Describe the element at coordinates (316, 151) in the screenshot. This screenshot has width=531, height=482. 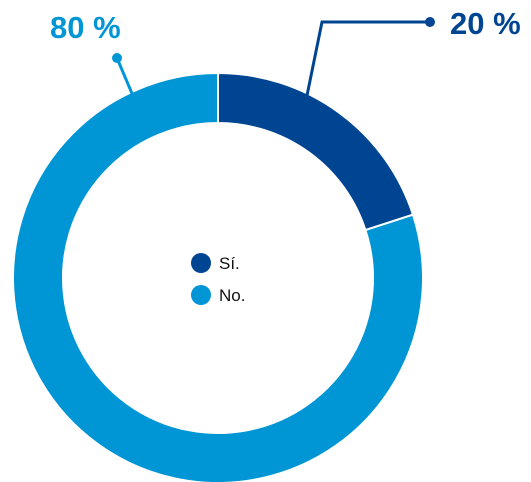
I see `donut-slice-si` at that location.